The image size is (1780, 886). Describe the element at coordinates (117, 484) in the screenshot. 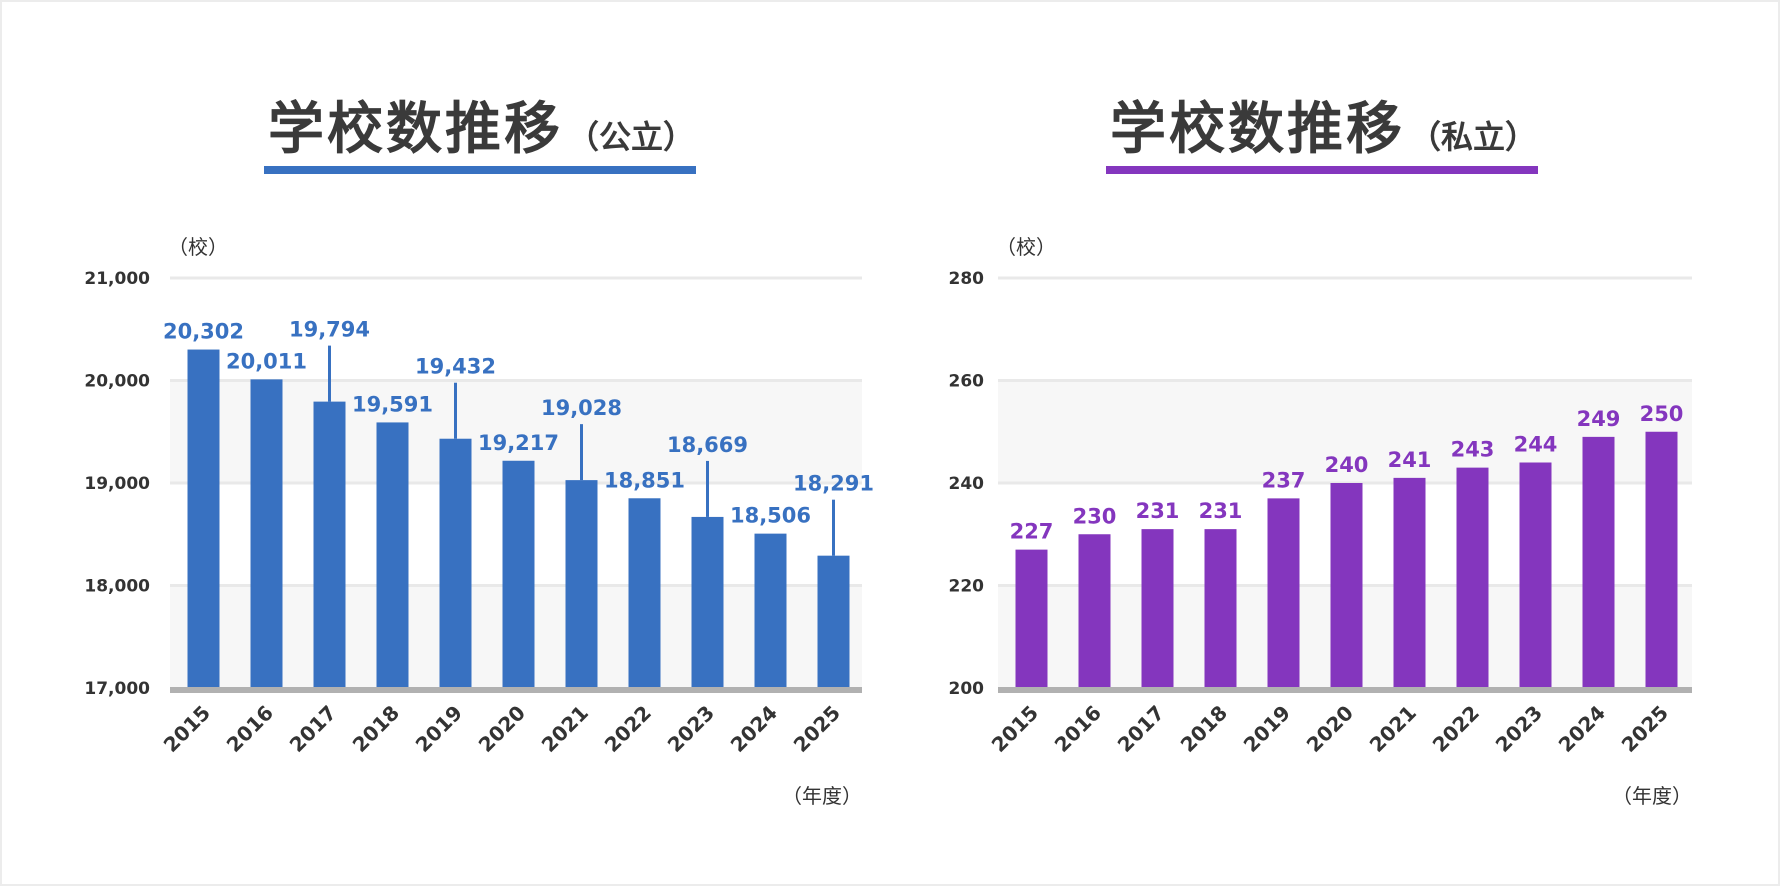

I see `y-tick-label: 19,000` at that location.